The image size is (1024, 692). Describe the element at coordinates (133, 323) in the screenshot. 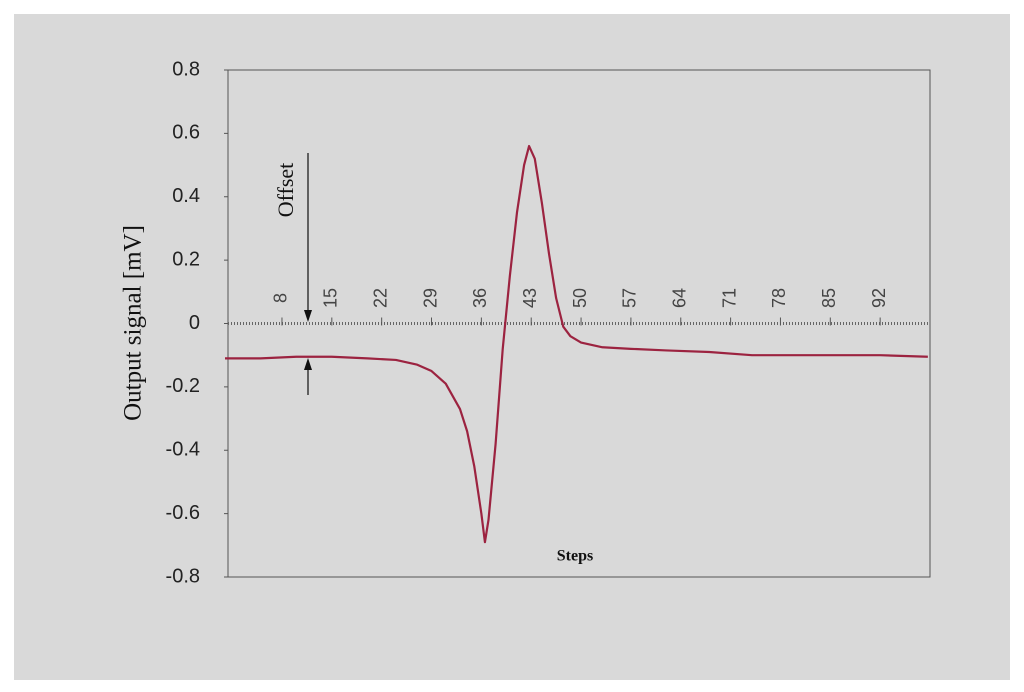

I see `y-axis-label: Output signal [mV]` at that location.